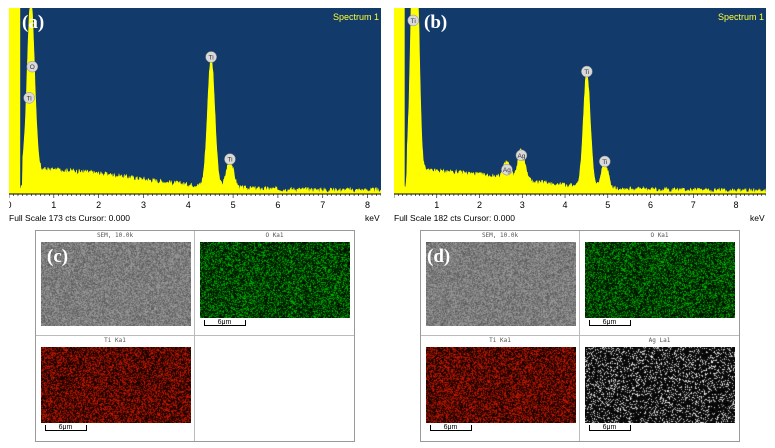 The height and width of the screenshot is (448, 775). What do you see at coordinates (10, 205) in the screenshot?
I see `x-tick-label: 0` at bounding box center [10, 205].